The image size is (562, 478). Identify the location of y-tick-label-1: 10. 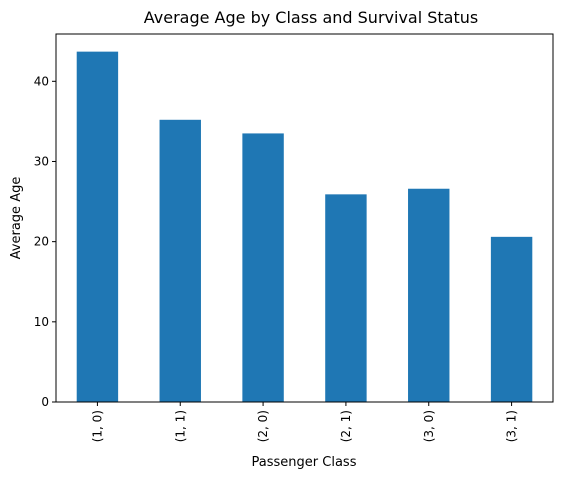
(41, 322).